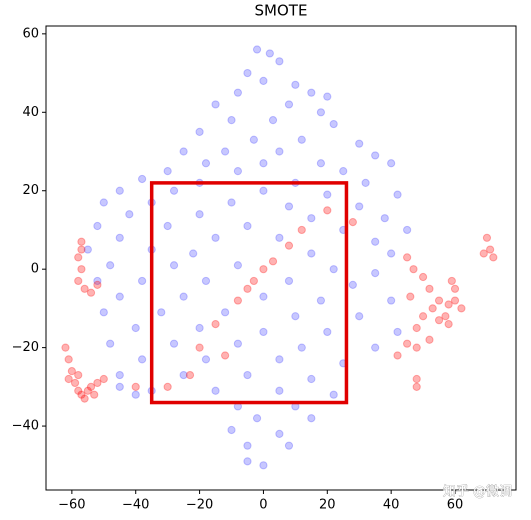 This screenshot has height=520, width=531. What do you see at coordinates (25, 426) in the screenshot?
I see `y-tick-label: −40` at bounding box center [25, 426].